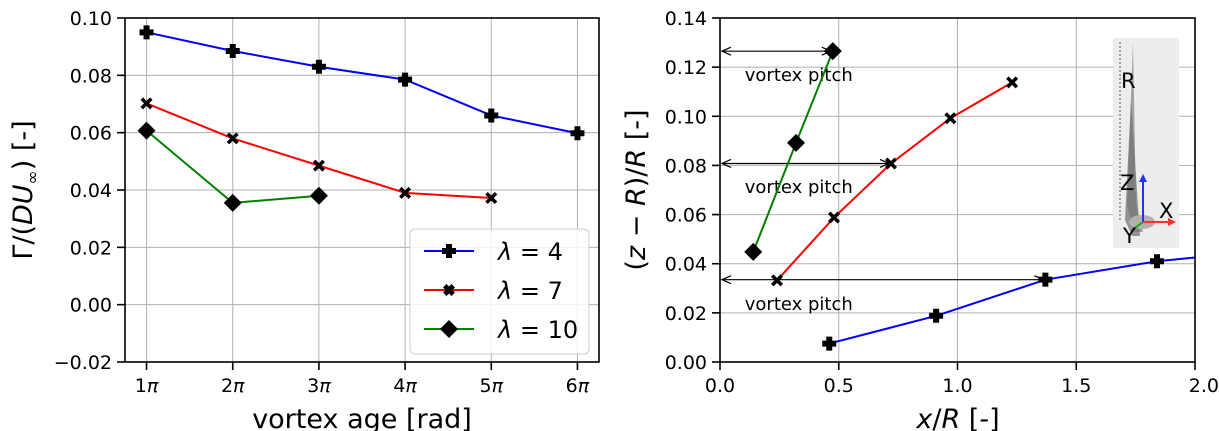  I want to click on x-tick-label: 5π, so click(491, 386).